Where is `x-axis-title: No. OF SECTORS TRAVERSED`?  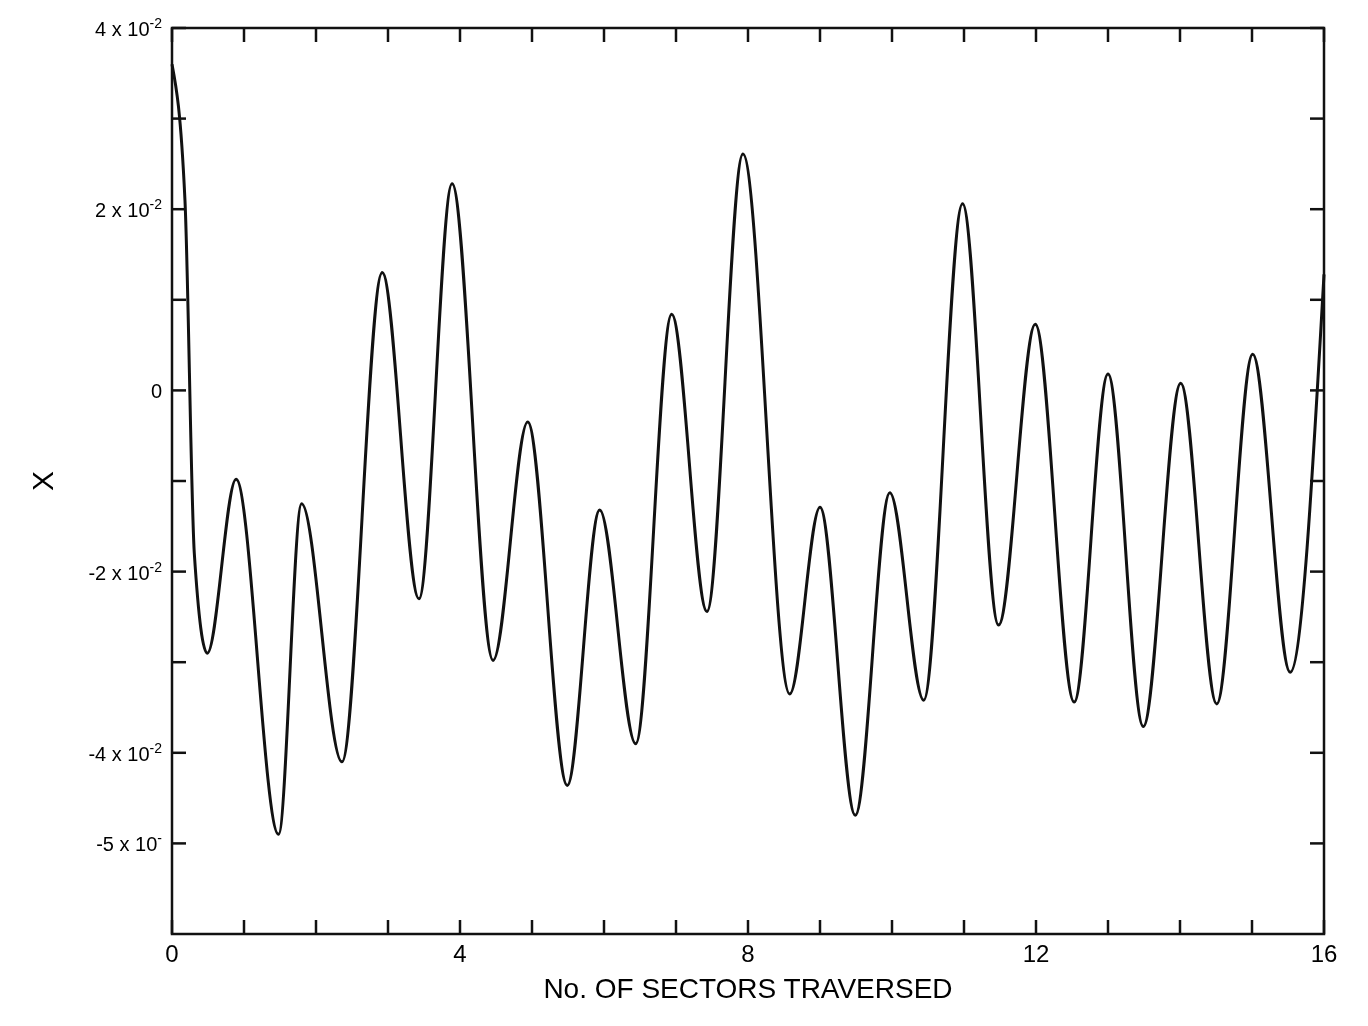 x-axis-title: No. OF SECTORS TRAVERSED is located at coordinates (748, 988).